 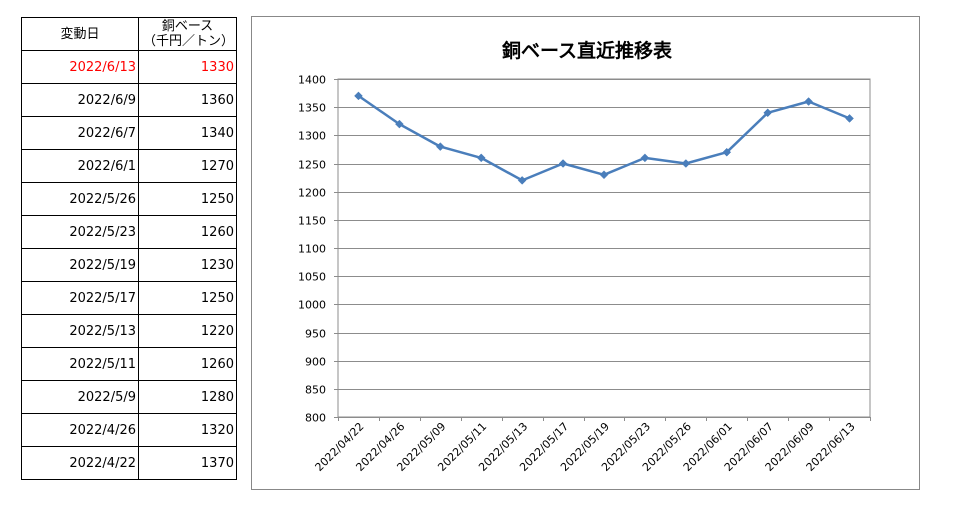 I want to click on date-cell: 2022/5/26, so click(x=80, y=199).